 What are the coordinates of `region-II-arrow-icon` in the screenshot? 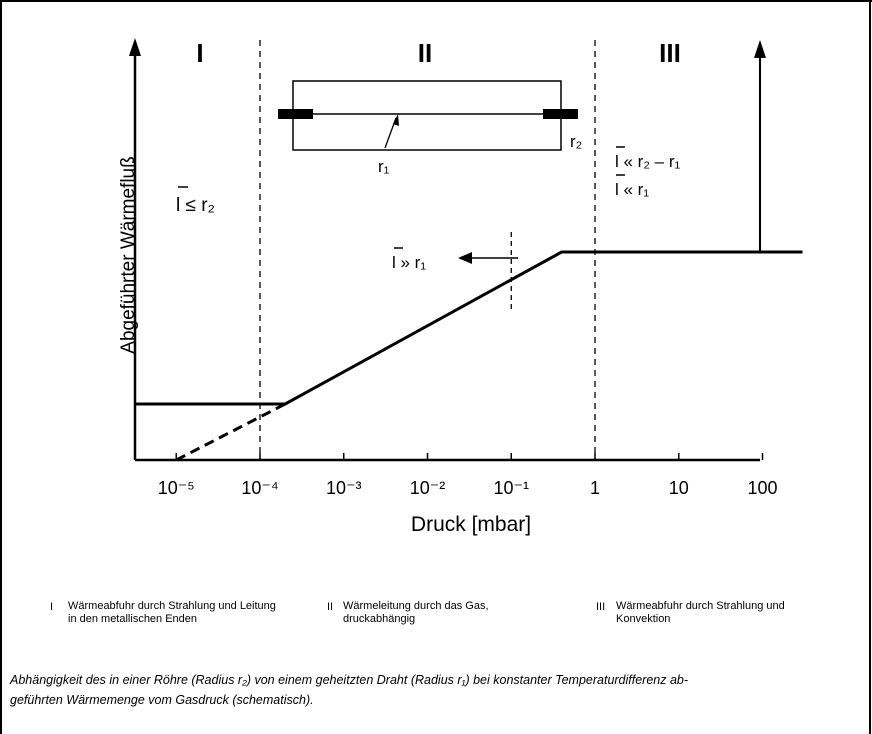 It's located at (465, 258).